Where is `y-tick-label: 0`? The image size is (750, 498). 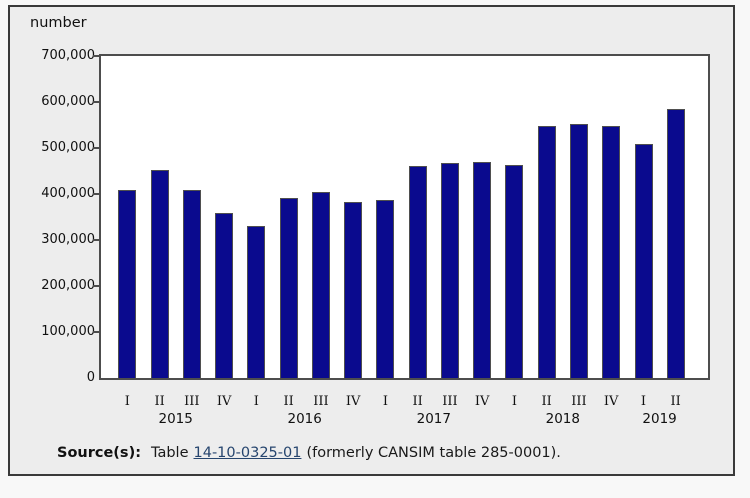
y-tick-label: 0 is located at coordinates (90, 377).